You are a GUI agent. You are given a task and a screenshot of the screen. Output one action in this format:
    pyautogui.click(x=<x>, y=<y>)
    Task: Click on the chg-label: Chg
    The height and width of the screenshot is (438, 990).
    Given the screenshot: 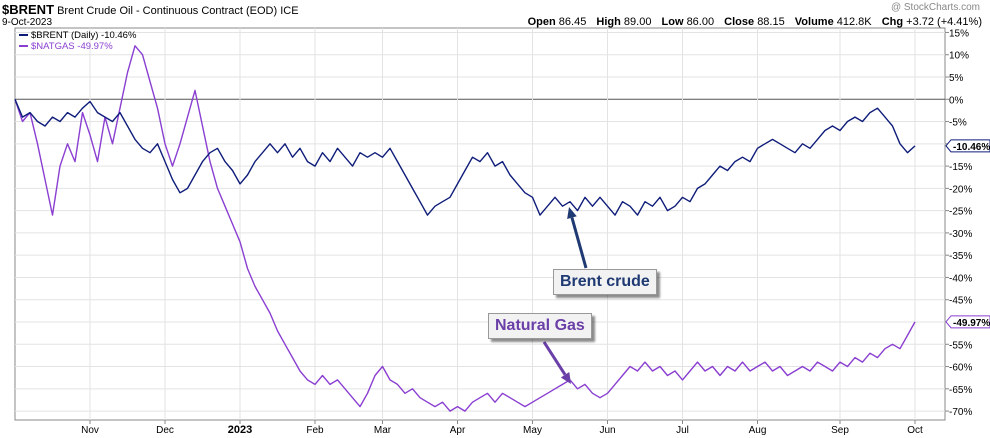 What is the action you would take?
    pyautogui.click(x=892, y=22)
    